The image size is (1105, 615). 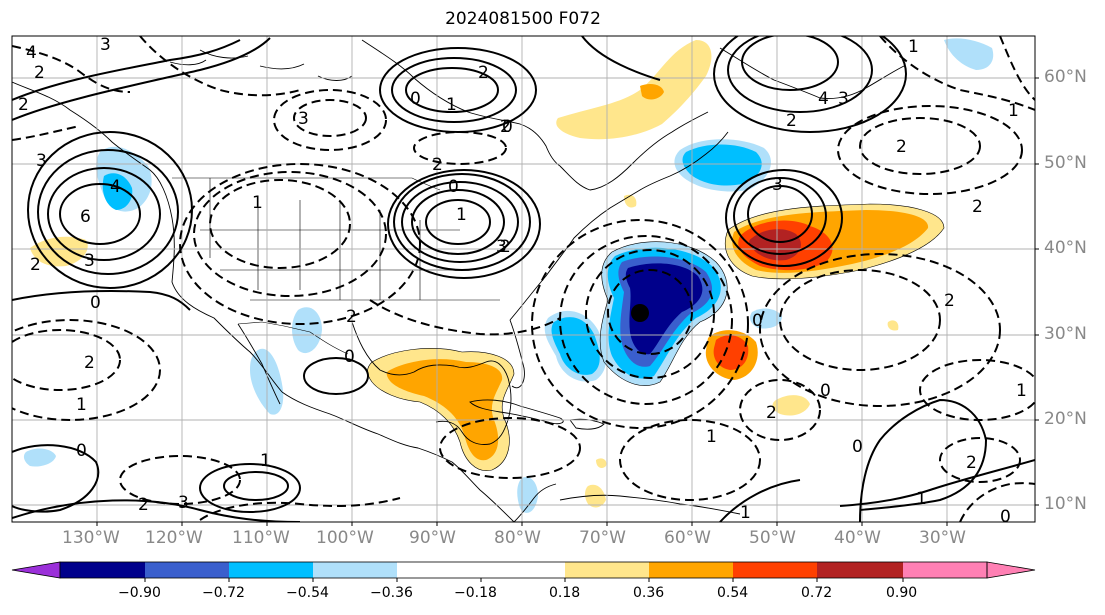 I want to click on yellow-shade-atlantic, so click(x=893, y=325).